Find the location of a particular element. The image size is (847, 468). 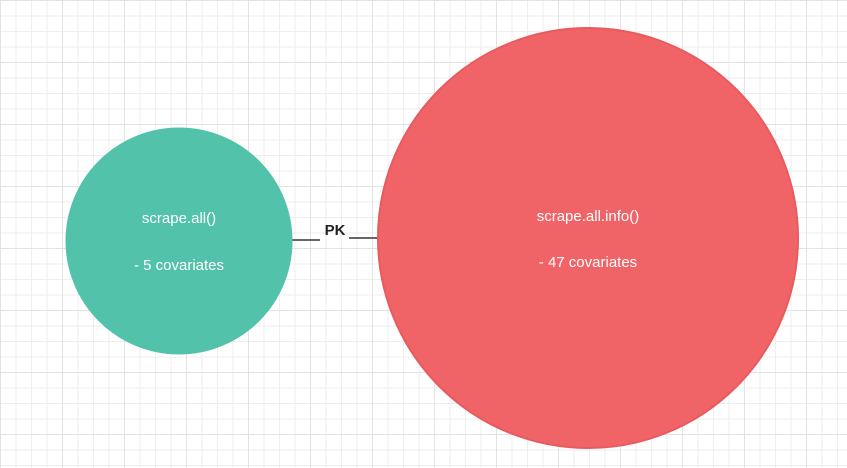

connector-label: PK is located at coordinates (335, 230).